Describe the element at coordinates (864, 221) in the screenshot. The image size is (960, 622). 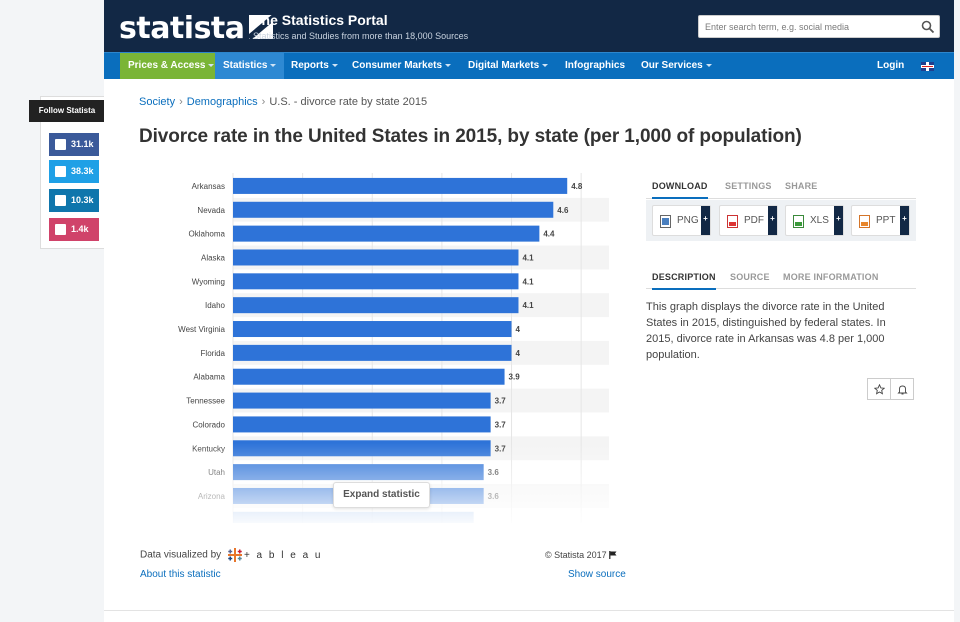
I see `ppt-file-icon` at that location.